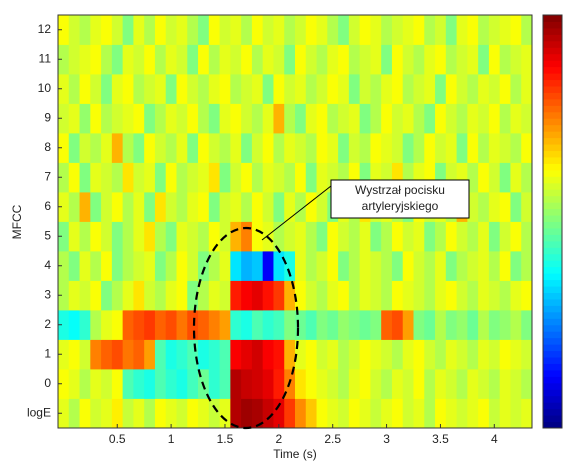 Image resolution: width=569 pixels, height=466 pixels. Describe the element at coordinates (440, 439) in the screenshot. I see `x-tick-label: 3.5` at that location.